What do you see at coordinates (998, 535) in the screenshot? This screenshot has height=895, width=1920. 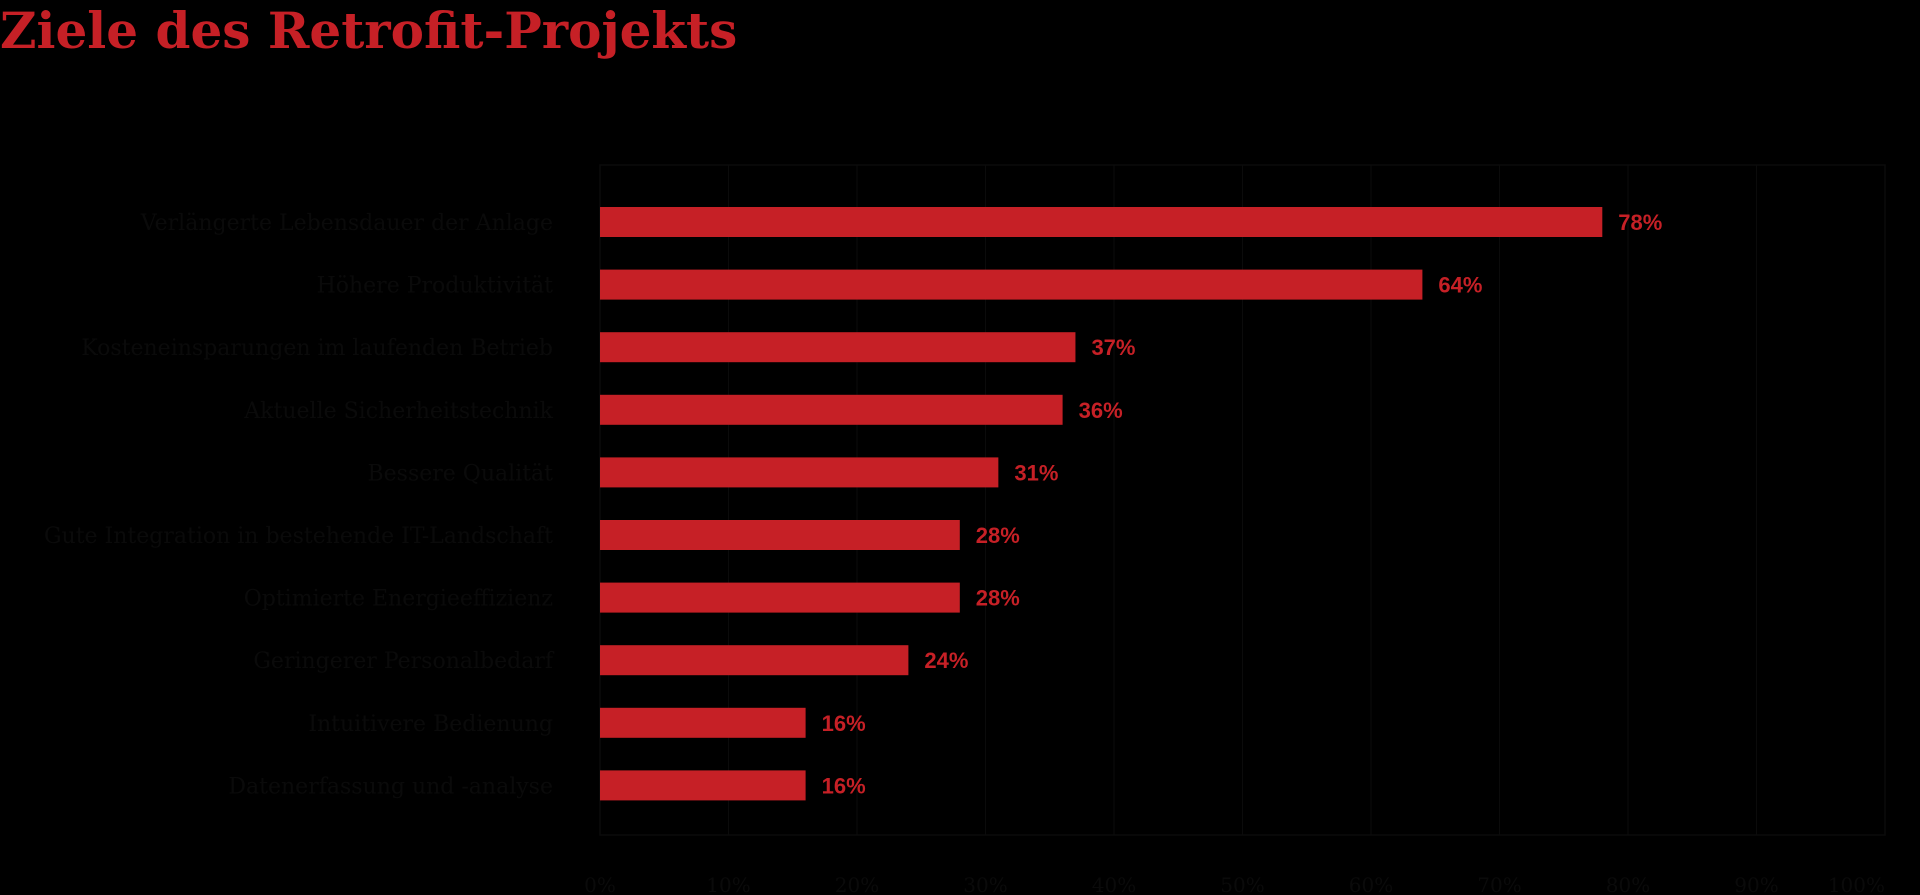 I see `value-label-5: 28%` at bounding box center [998, 535].